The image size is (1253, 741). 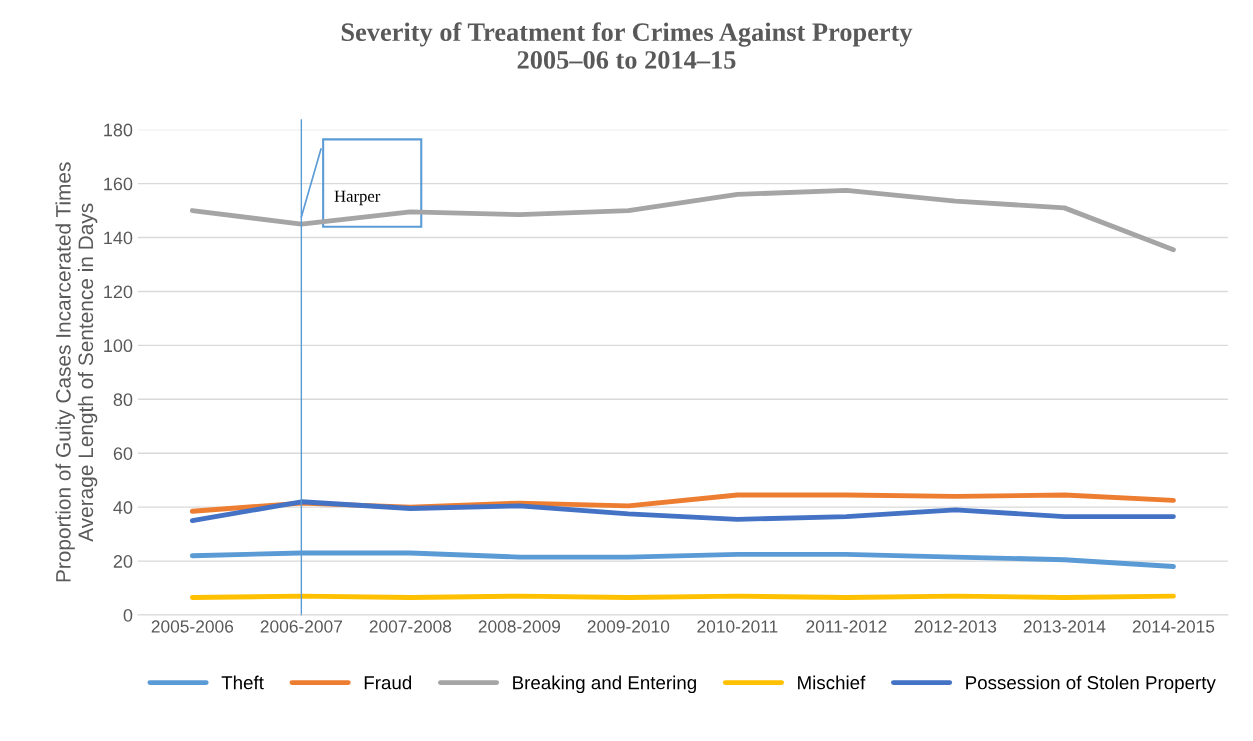 I want to click on x-tick-label: 2012-2013, so click(x=955, y=626).